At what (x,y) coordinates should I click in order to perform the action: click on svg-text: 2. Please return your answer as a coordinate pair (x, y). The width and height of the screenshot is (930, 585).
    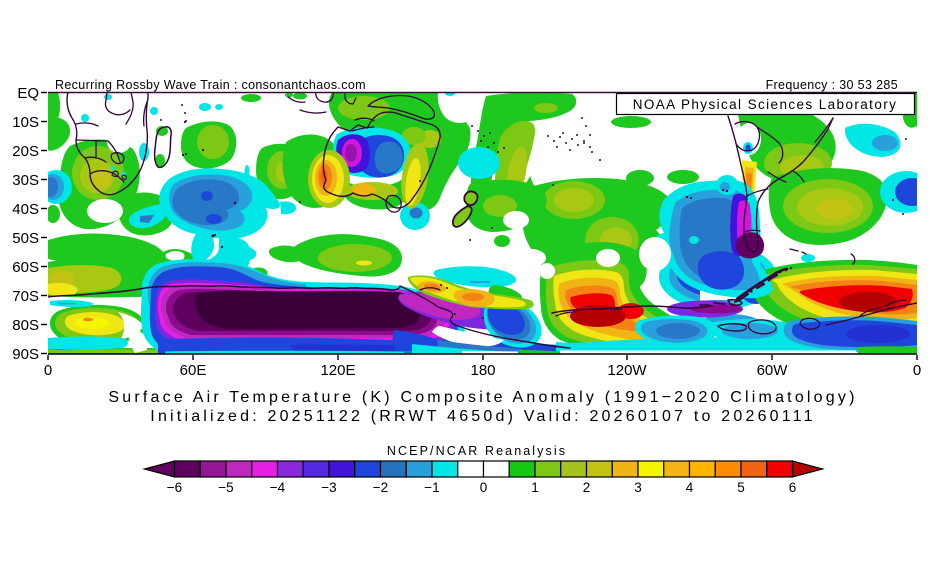
    Looking at the image, I should click on (587, 487).